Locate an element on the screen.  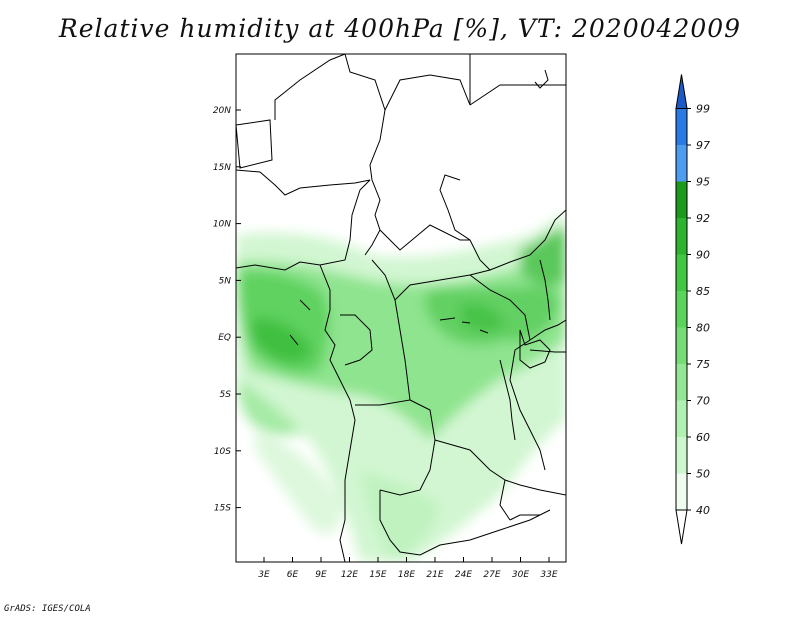
colorbar-label: 80 is located at coordinates (703, 328).